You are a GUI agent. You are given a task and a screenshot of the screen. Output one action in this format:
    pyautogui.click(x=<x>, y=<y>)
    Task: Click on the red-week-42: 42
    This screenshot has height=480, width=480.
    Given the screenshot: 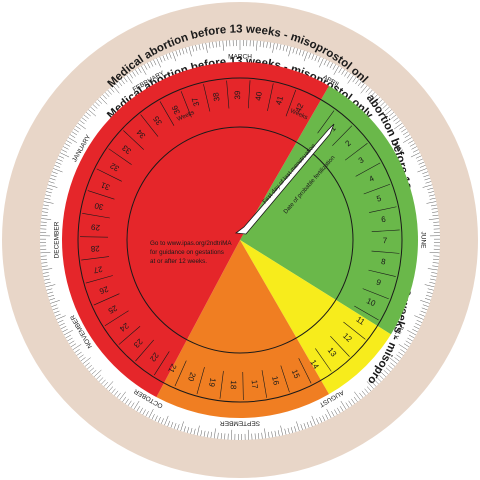 What is the action you would take?
    pyautogui.click(x=300, y=107)
    